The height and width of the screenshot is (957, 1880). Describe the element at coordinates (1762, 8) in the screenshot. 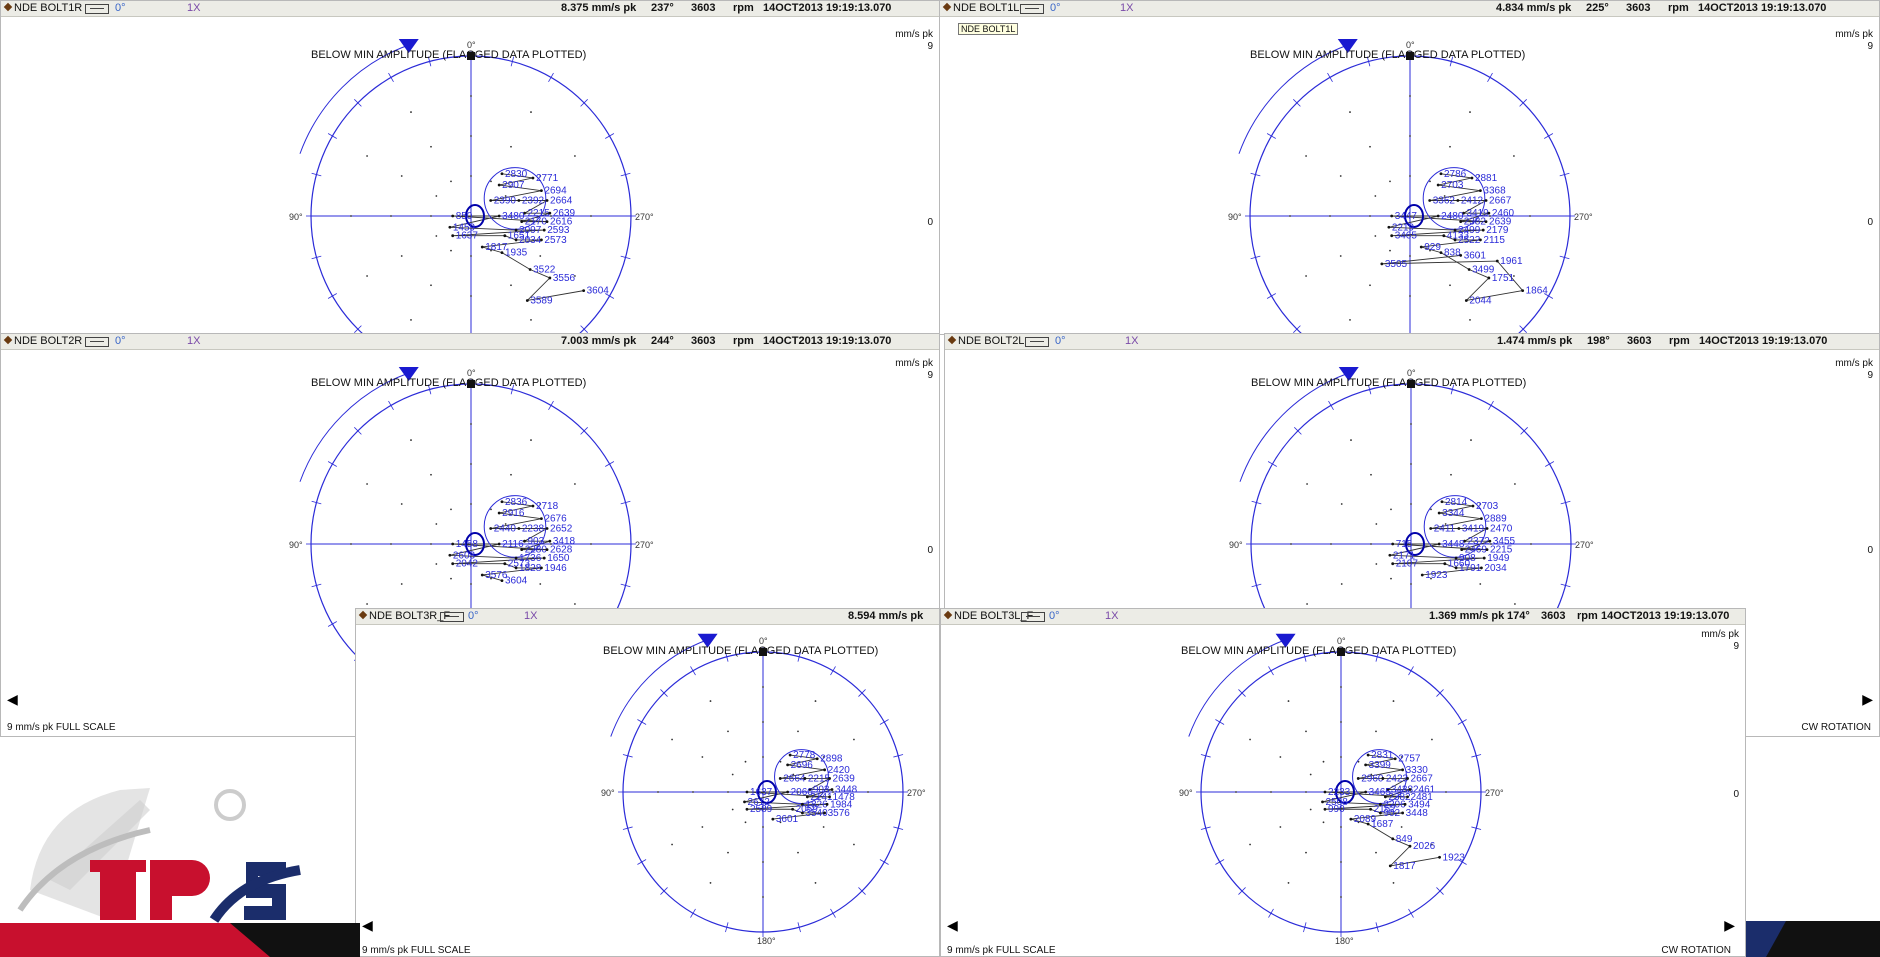

I see `timestamp: 14OCT2013 19:19:13.070` at that location.